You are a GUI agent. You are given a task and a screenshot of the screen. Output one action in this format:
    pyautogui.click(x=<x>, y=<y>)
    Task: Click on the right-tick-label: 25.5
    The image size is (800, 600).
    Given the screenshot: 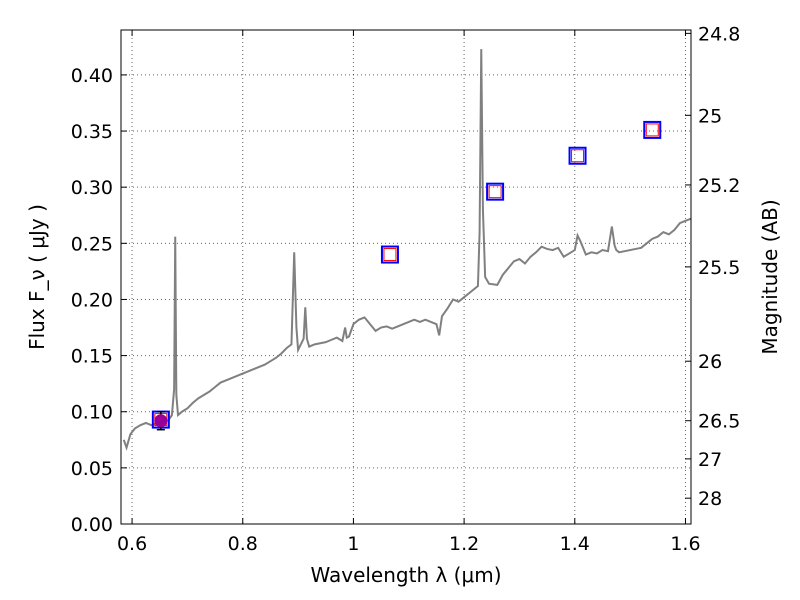 What is the action you would take?
    pyautogui.click(x=719, y=268)
    